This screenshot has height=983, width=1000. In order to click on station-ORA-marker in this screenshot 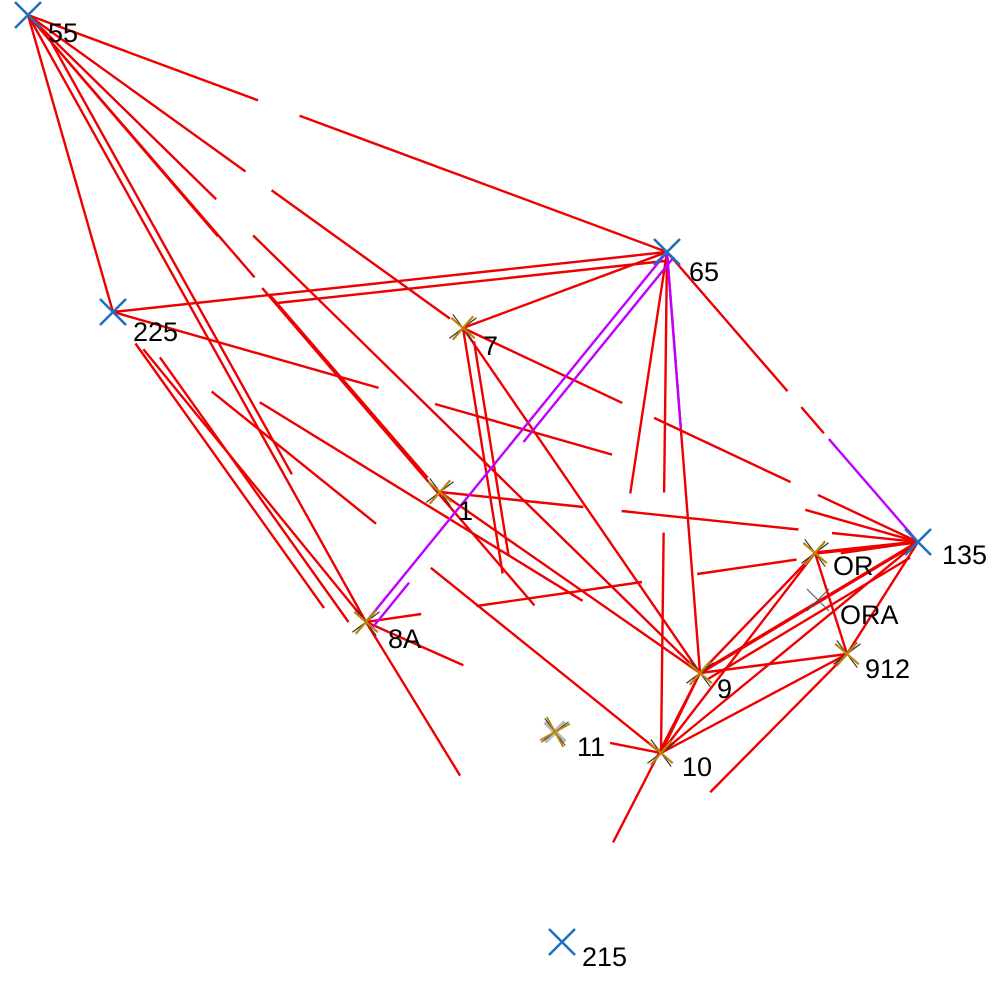, I will do `click(818, 600)`.